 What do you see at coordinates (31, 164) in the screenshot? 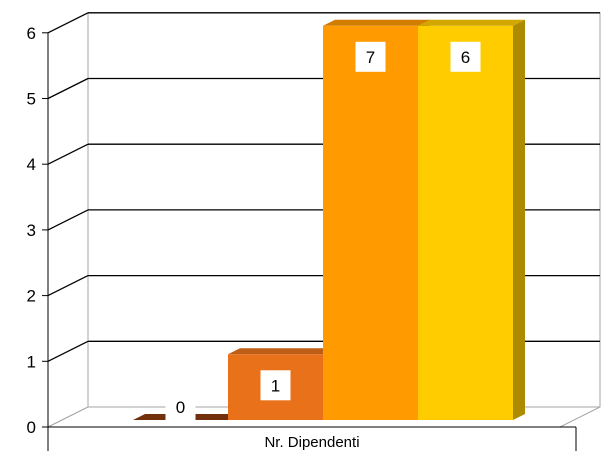
I see `y-tick-label: 4` at bounding box center [31, 164].